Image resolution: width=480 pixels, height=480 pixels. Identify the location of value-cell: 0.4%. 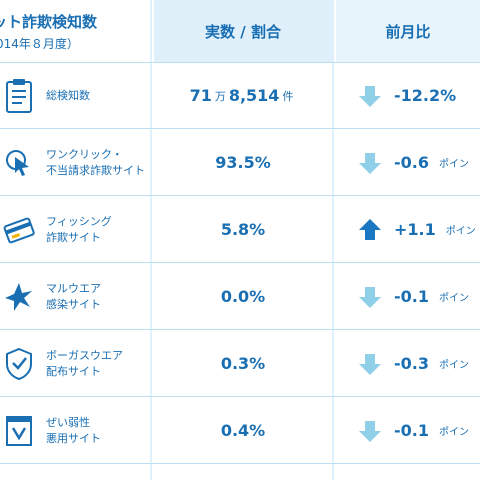
(243, 430).